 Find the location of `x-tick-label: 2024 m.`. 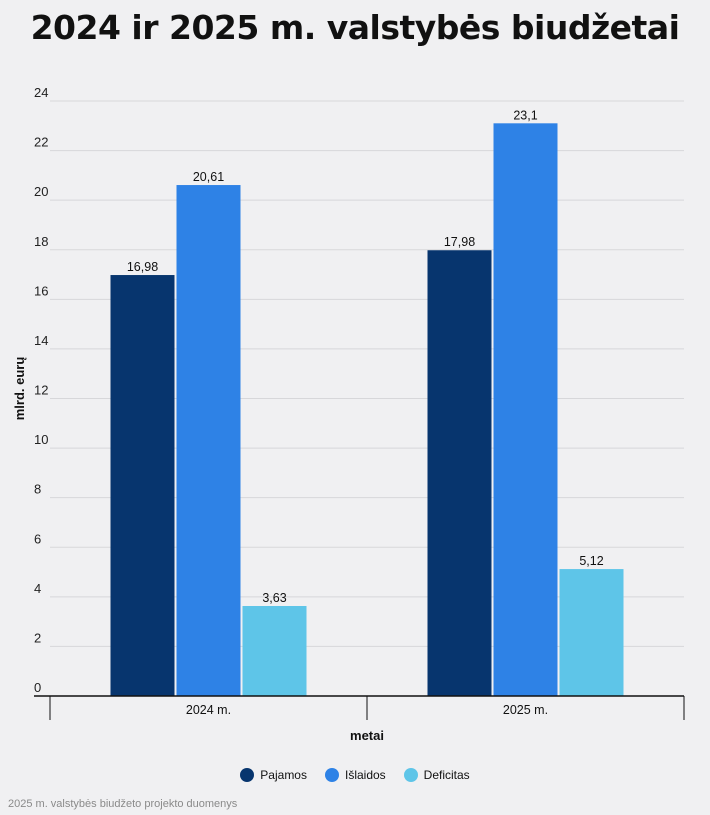

x-tick-label: 2024 m. is located at coordinates (208, 710).